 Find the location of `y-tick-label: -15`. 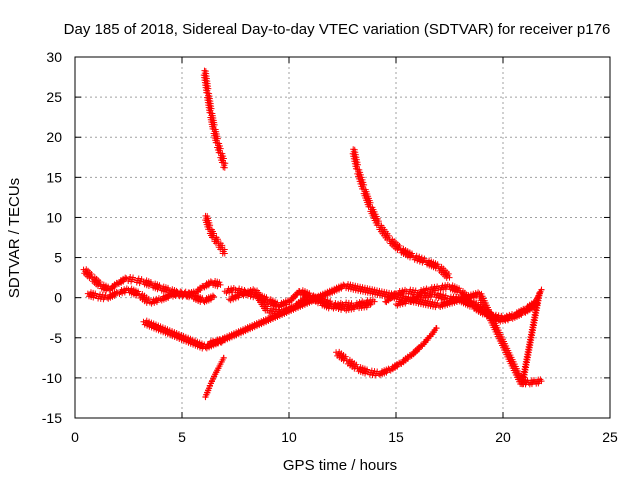

y-tick-label: -15 is located at coordinates (52, 418).